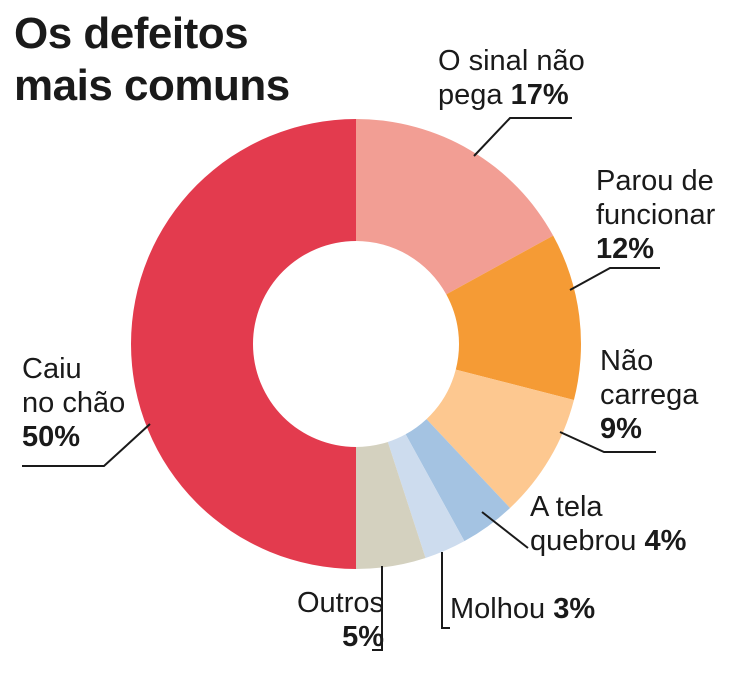  I want to click on leader-line-molhou, so click(445, 590).